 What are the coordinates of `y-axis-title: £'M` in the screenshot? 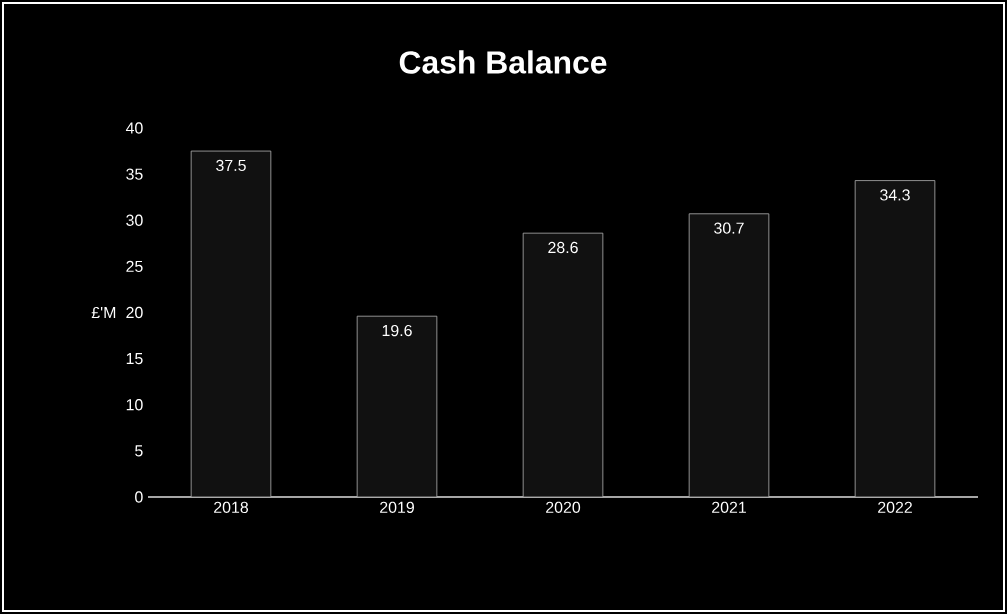 It's located at (103, 312).